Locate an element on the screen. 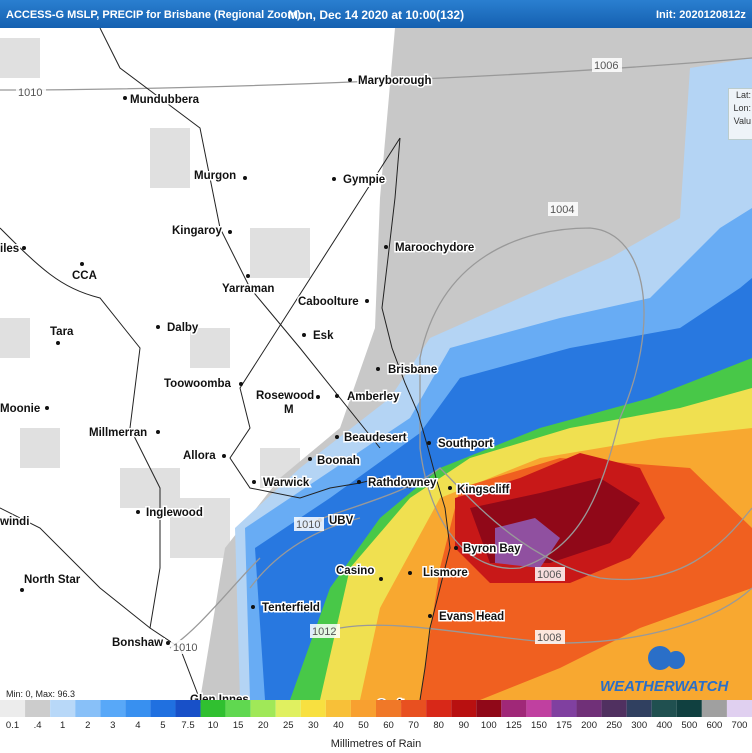 This screenshot has width=752, height=753. place-label: Kingaroy is located at coordinates (197, 231).